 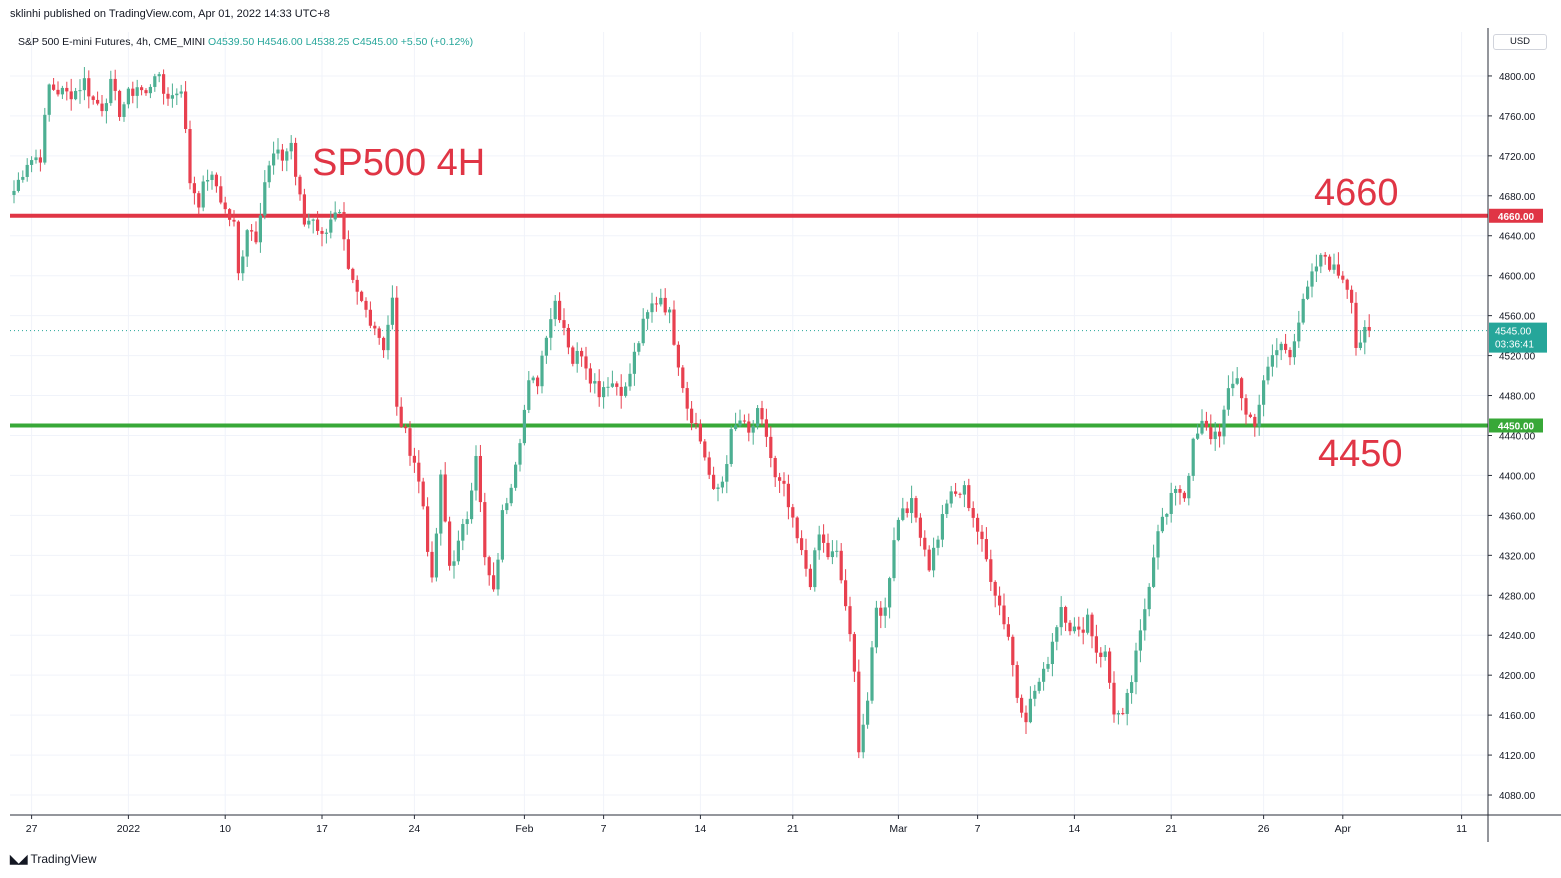 I want to click on time-tick-label: Apr, so click(x=1343, y=829).